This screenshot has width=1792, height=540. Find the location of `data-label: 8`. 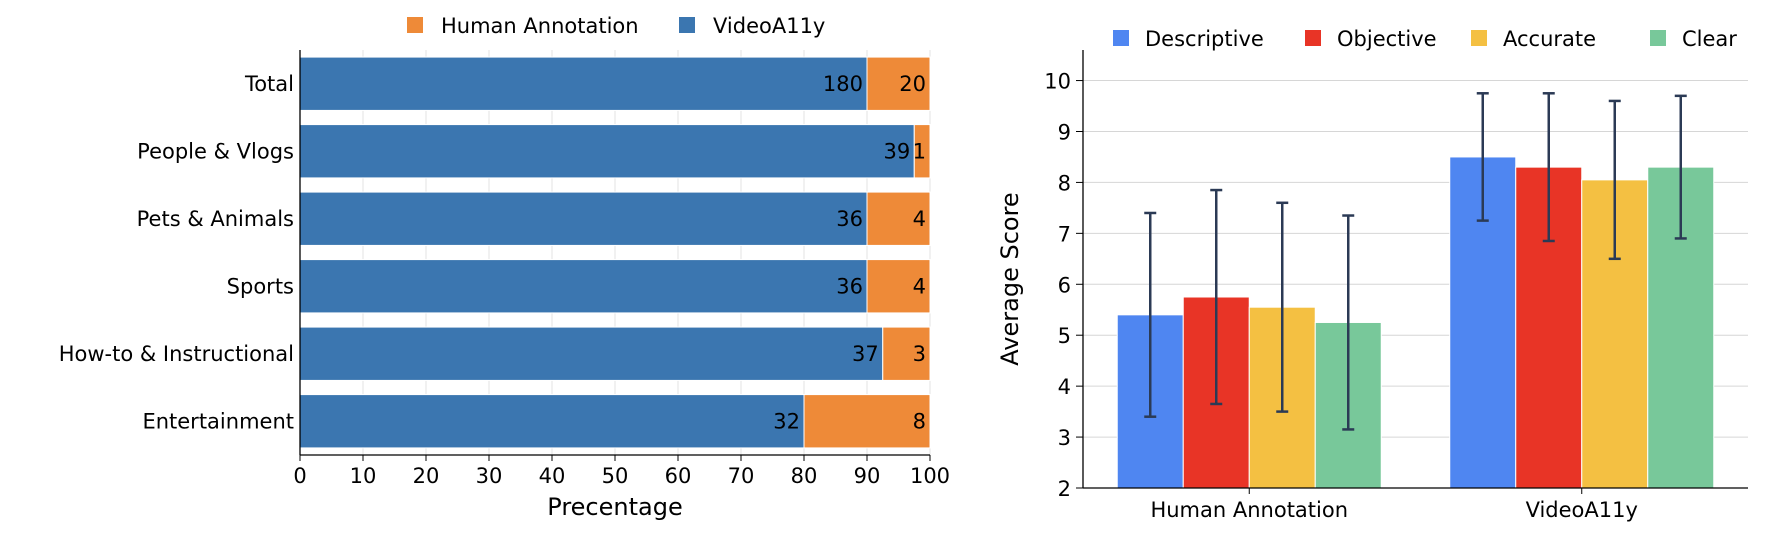

data-label: 8 is located at coordinates (919, 421).